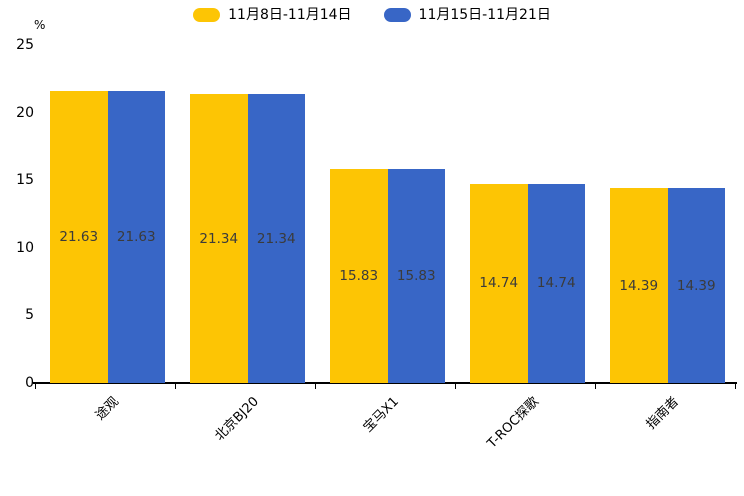 The height and width of the screenshot is (496, 744). Describe the element at coordinates (662, 413) in the screenshot. I see `x-category-label-指南者: 指南者` at that location.